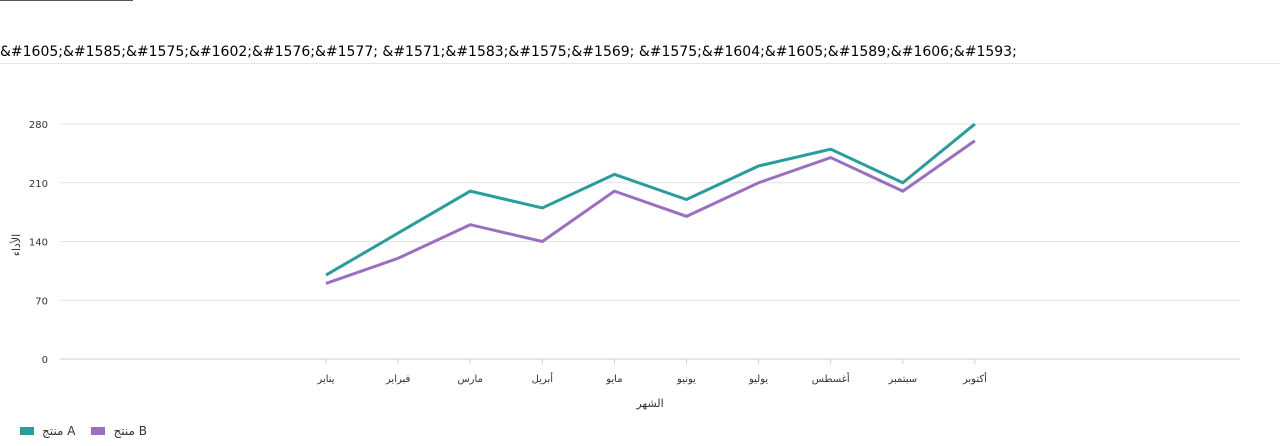  Describe the element at coordinates (41, 301) in the screenshot. I see `y-tick-label: 70` at that location.